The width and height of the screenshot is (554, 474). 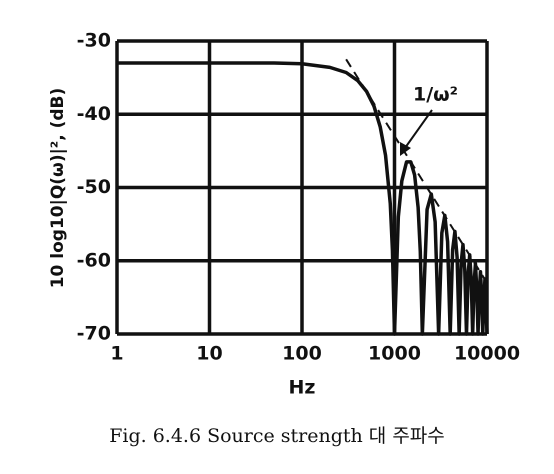 I want to click on annotation: 1/ω², so click(x=435, y=95).